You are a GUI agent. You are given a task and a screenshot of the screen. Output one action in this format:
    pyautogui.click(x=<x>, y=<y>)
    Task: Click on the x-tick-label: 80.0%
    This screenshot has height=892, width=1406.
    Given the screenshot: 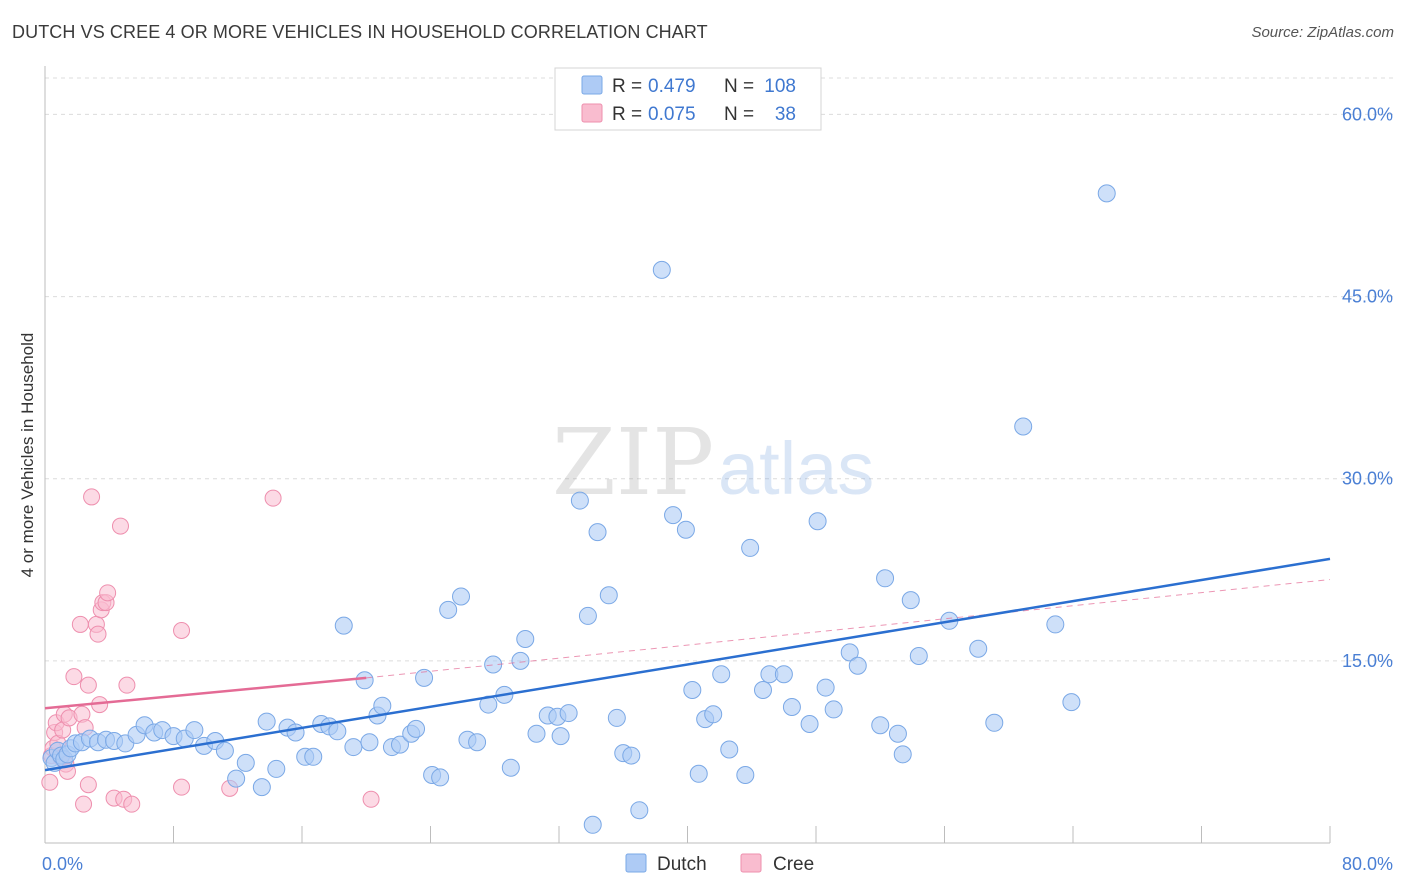 What is the action you would take?
    pyautogui.click(x=1367, y=864)
    